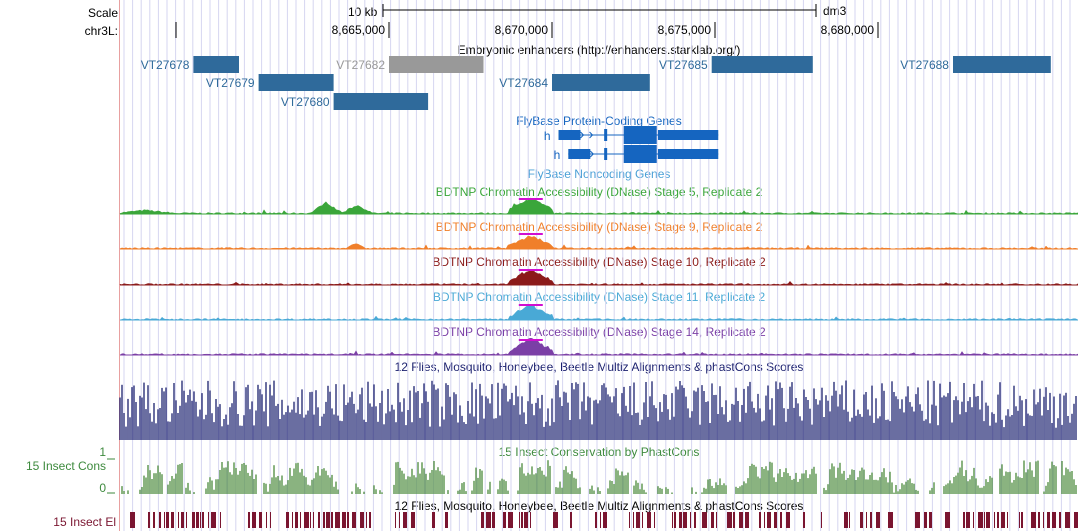  I want to click on enhancer-label: VT27679, so click(230, 83).